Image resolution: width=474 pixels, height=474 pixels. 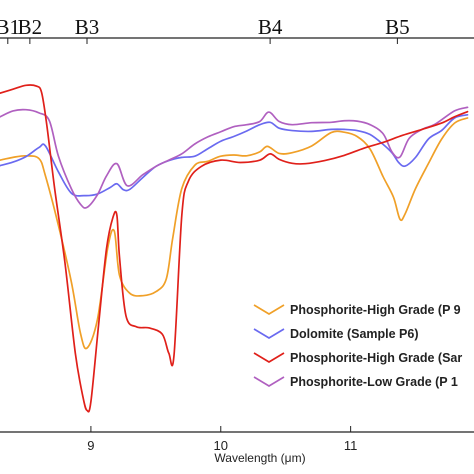 I want to click on legend-label: Dolomite (Sample P6), so click(x=354, y=334).